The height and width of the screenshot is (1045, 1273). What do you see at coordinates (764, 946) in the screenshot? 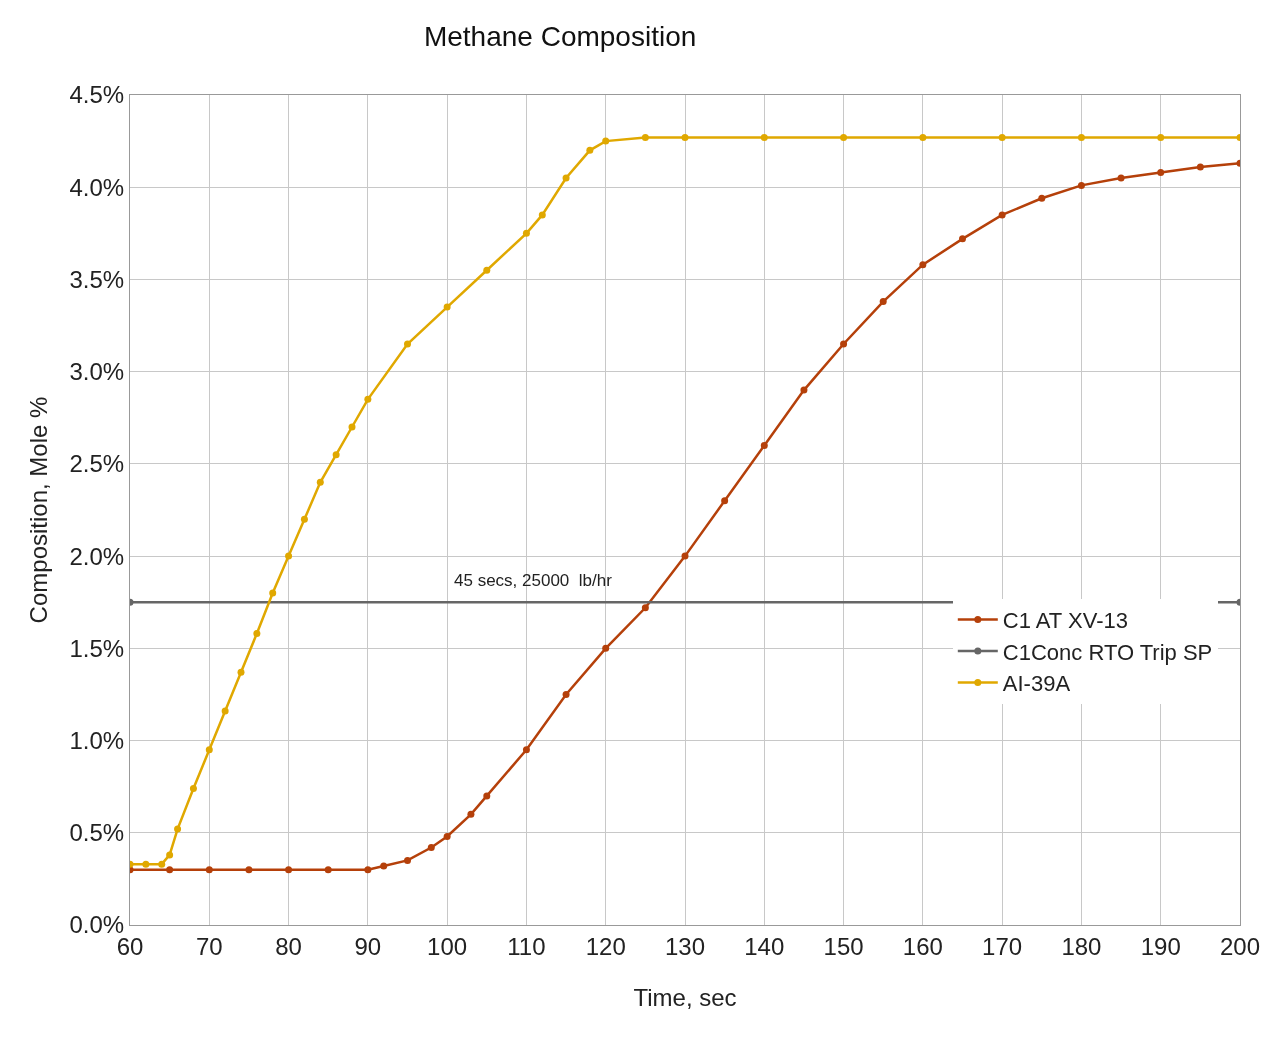
I see `x-tick-label: 140` at bounding box center [764, 946].